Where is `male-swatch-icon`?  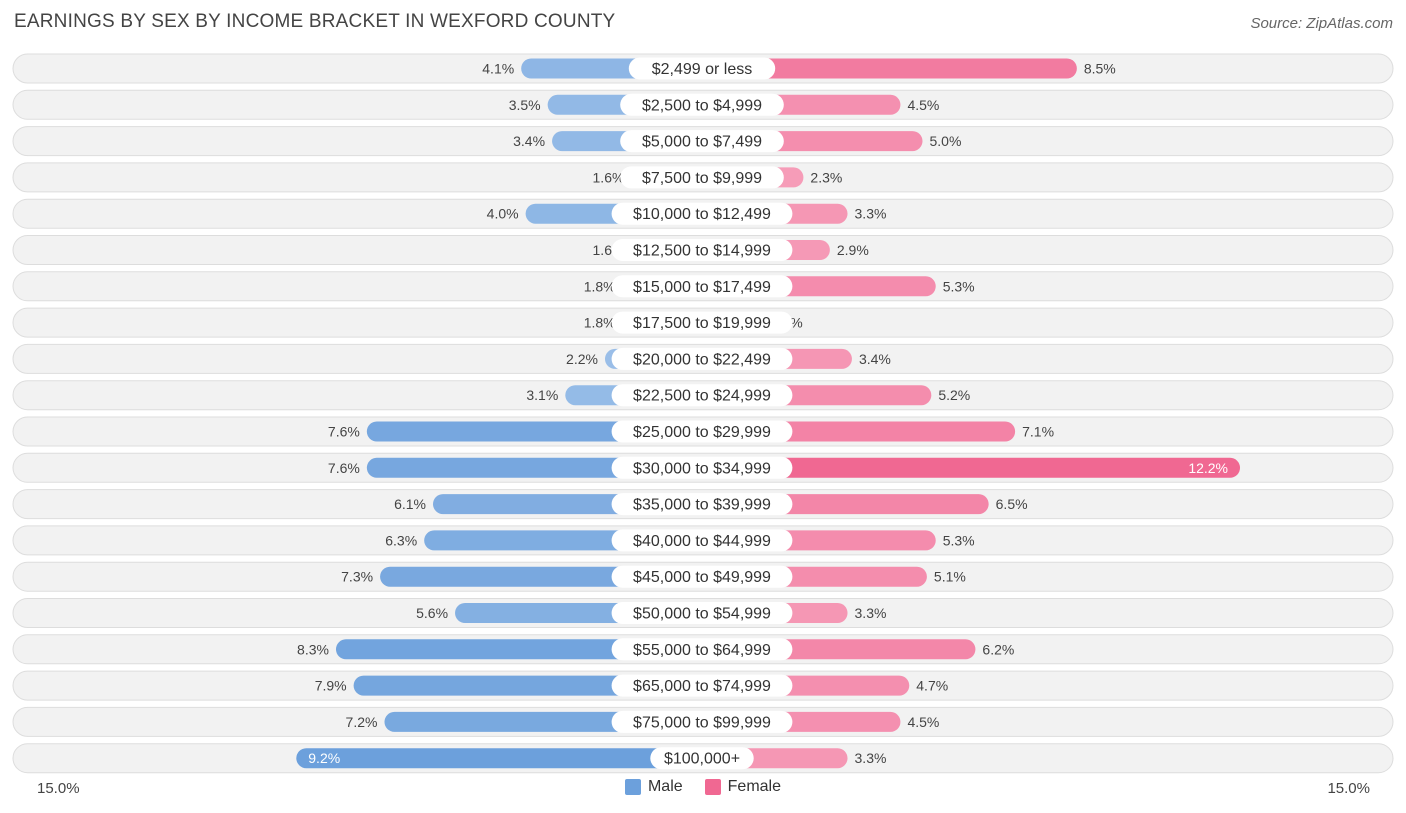
male-swatch-icon is located at coordinates (632, 787).